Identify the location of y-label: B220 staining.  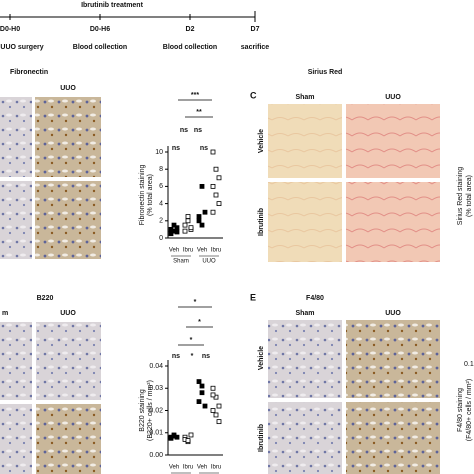
(142, 410).